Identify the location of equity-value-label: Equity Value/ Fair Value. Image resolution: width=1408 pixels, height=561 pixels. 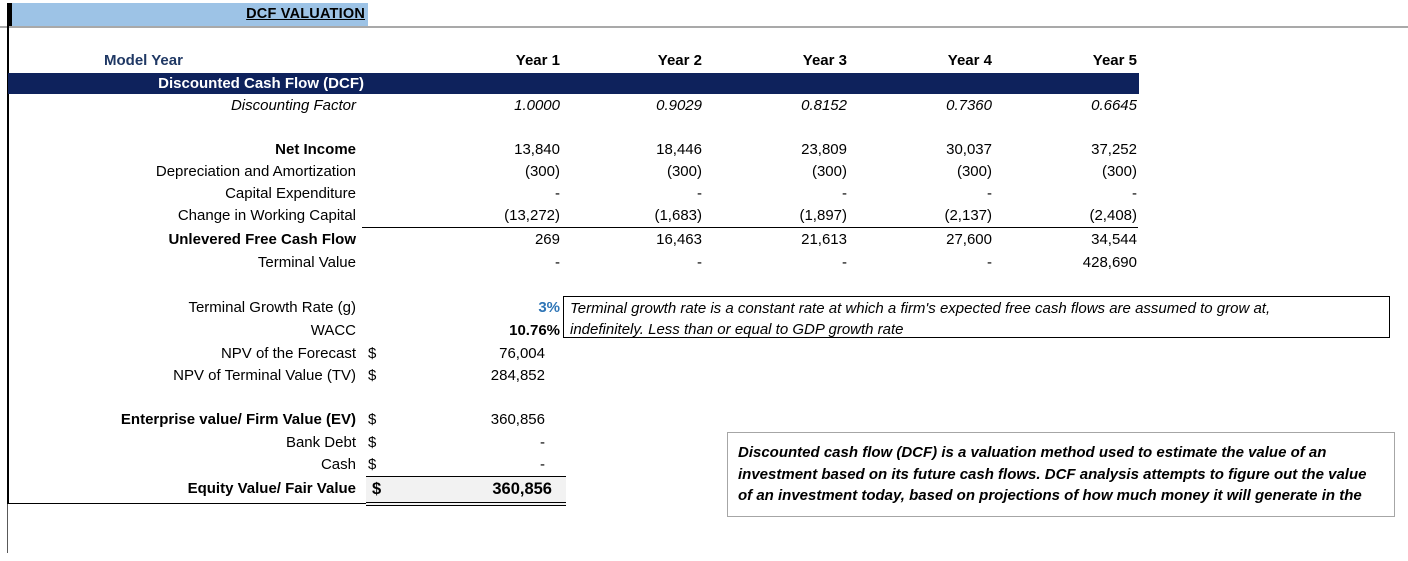
(271, 488).